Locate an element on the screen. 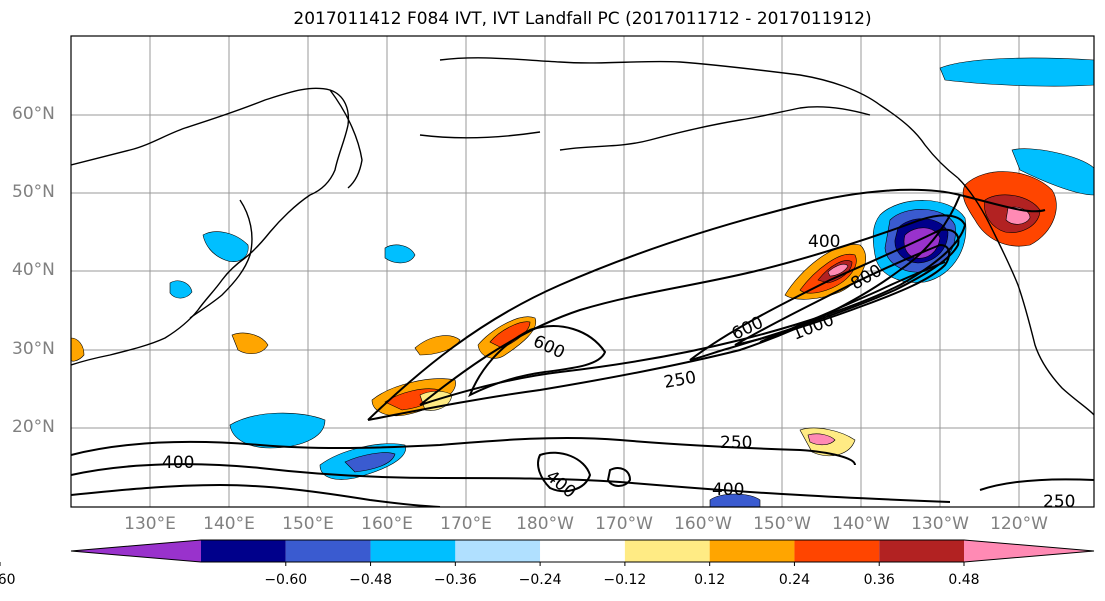  lon-label: 130°W is located at coordinates (940, 524).